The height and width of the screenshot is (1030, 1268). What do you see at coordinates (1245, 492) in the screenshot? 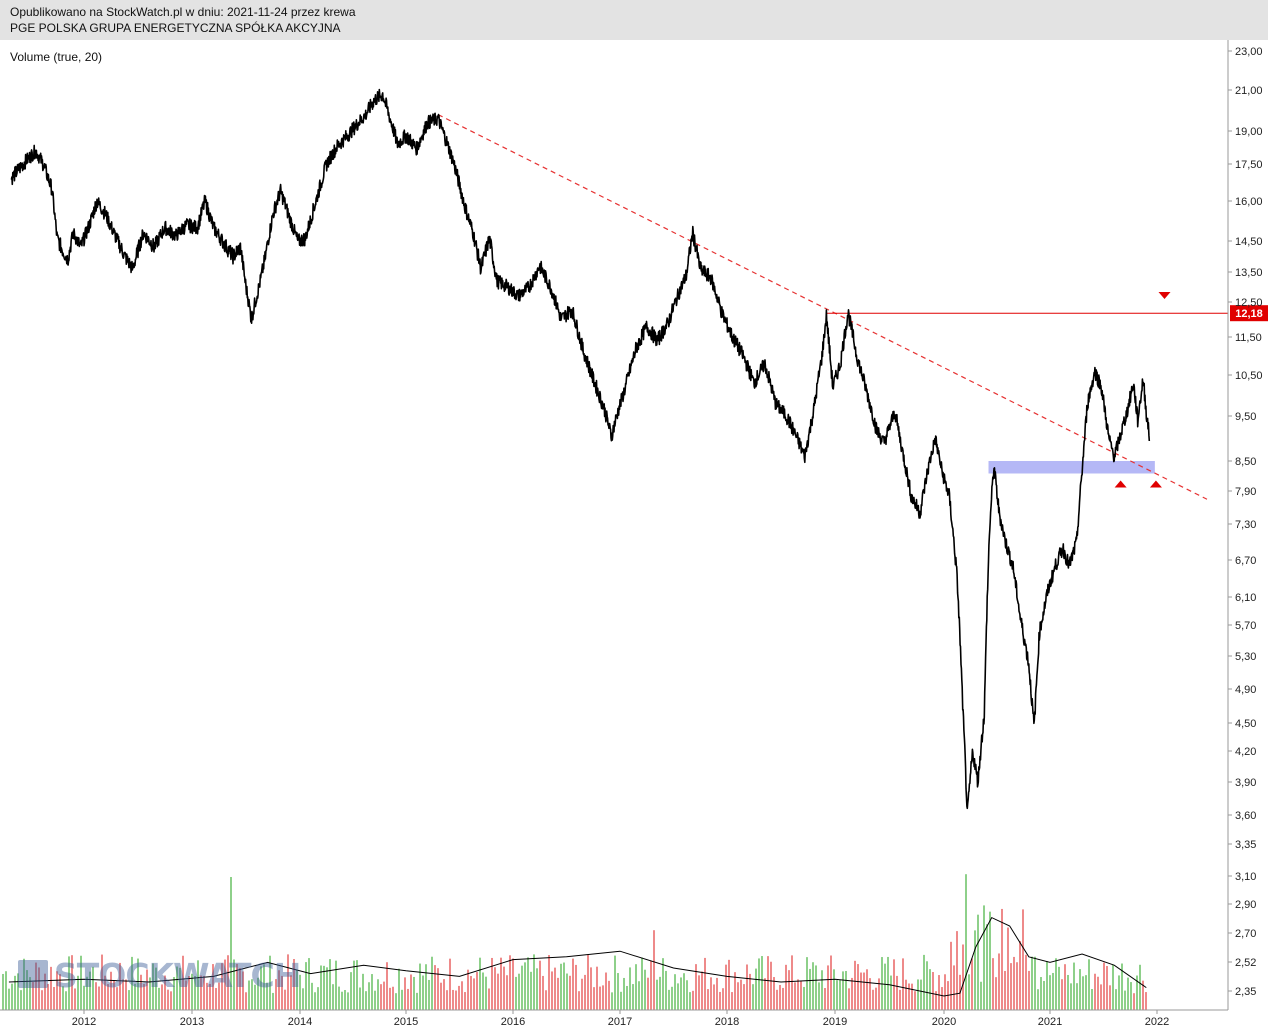
I see `y-tick-label: 7,90` at bounding box center [1245, 492].